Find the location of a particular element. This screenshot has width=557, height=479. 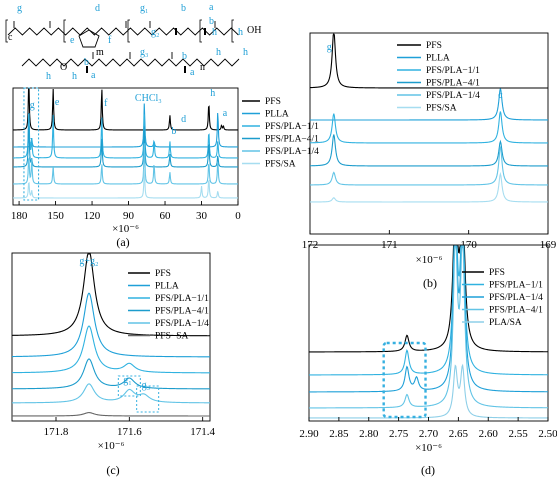

x-tick-label: 30 is located at coordinates (202, 216).